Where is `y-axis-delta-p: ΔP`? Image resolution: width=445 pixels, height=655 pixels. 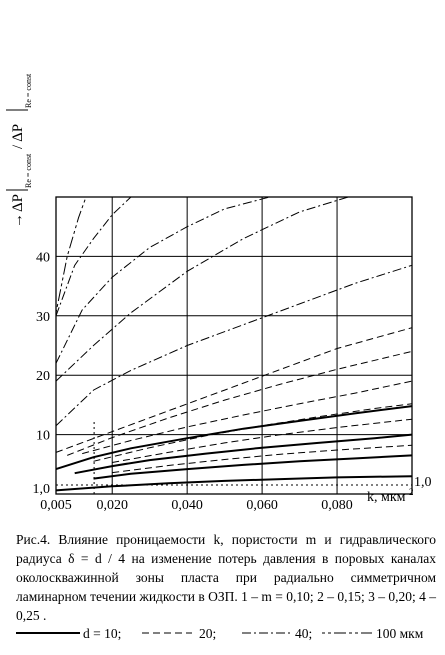 y-axis-delta-p: ΔP is located at coordinates (18, 203).